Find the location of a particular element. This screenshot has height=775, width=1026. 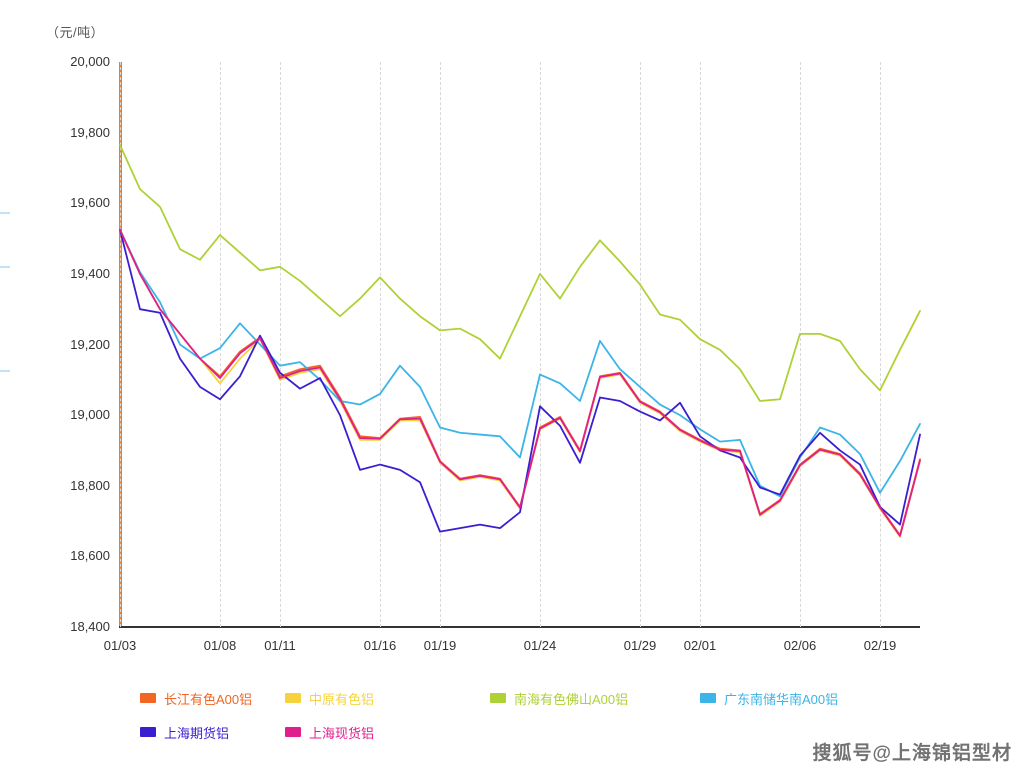

x-tick-label: 02/01 is located at coordinates (700, 645).